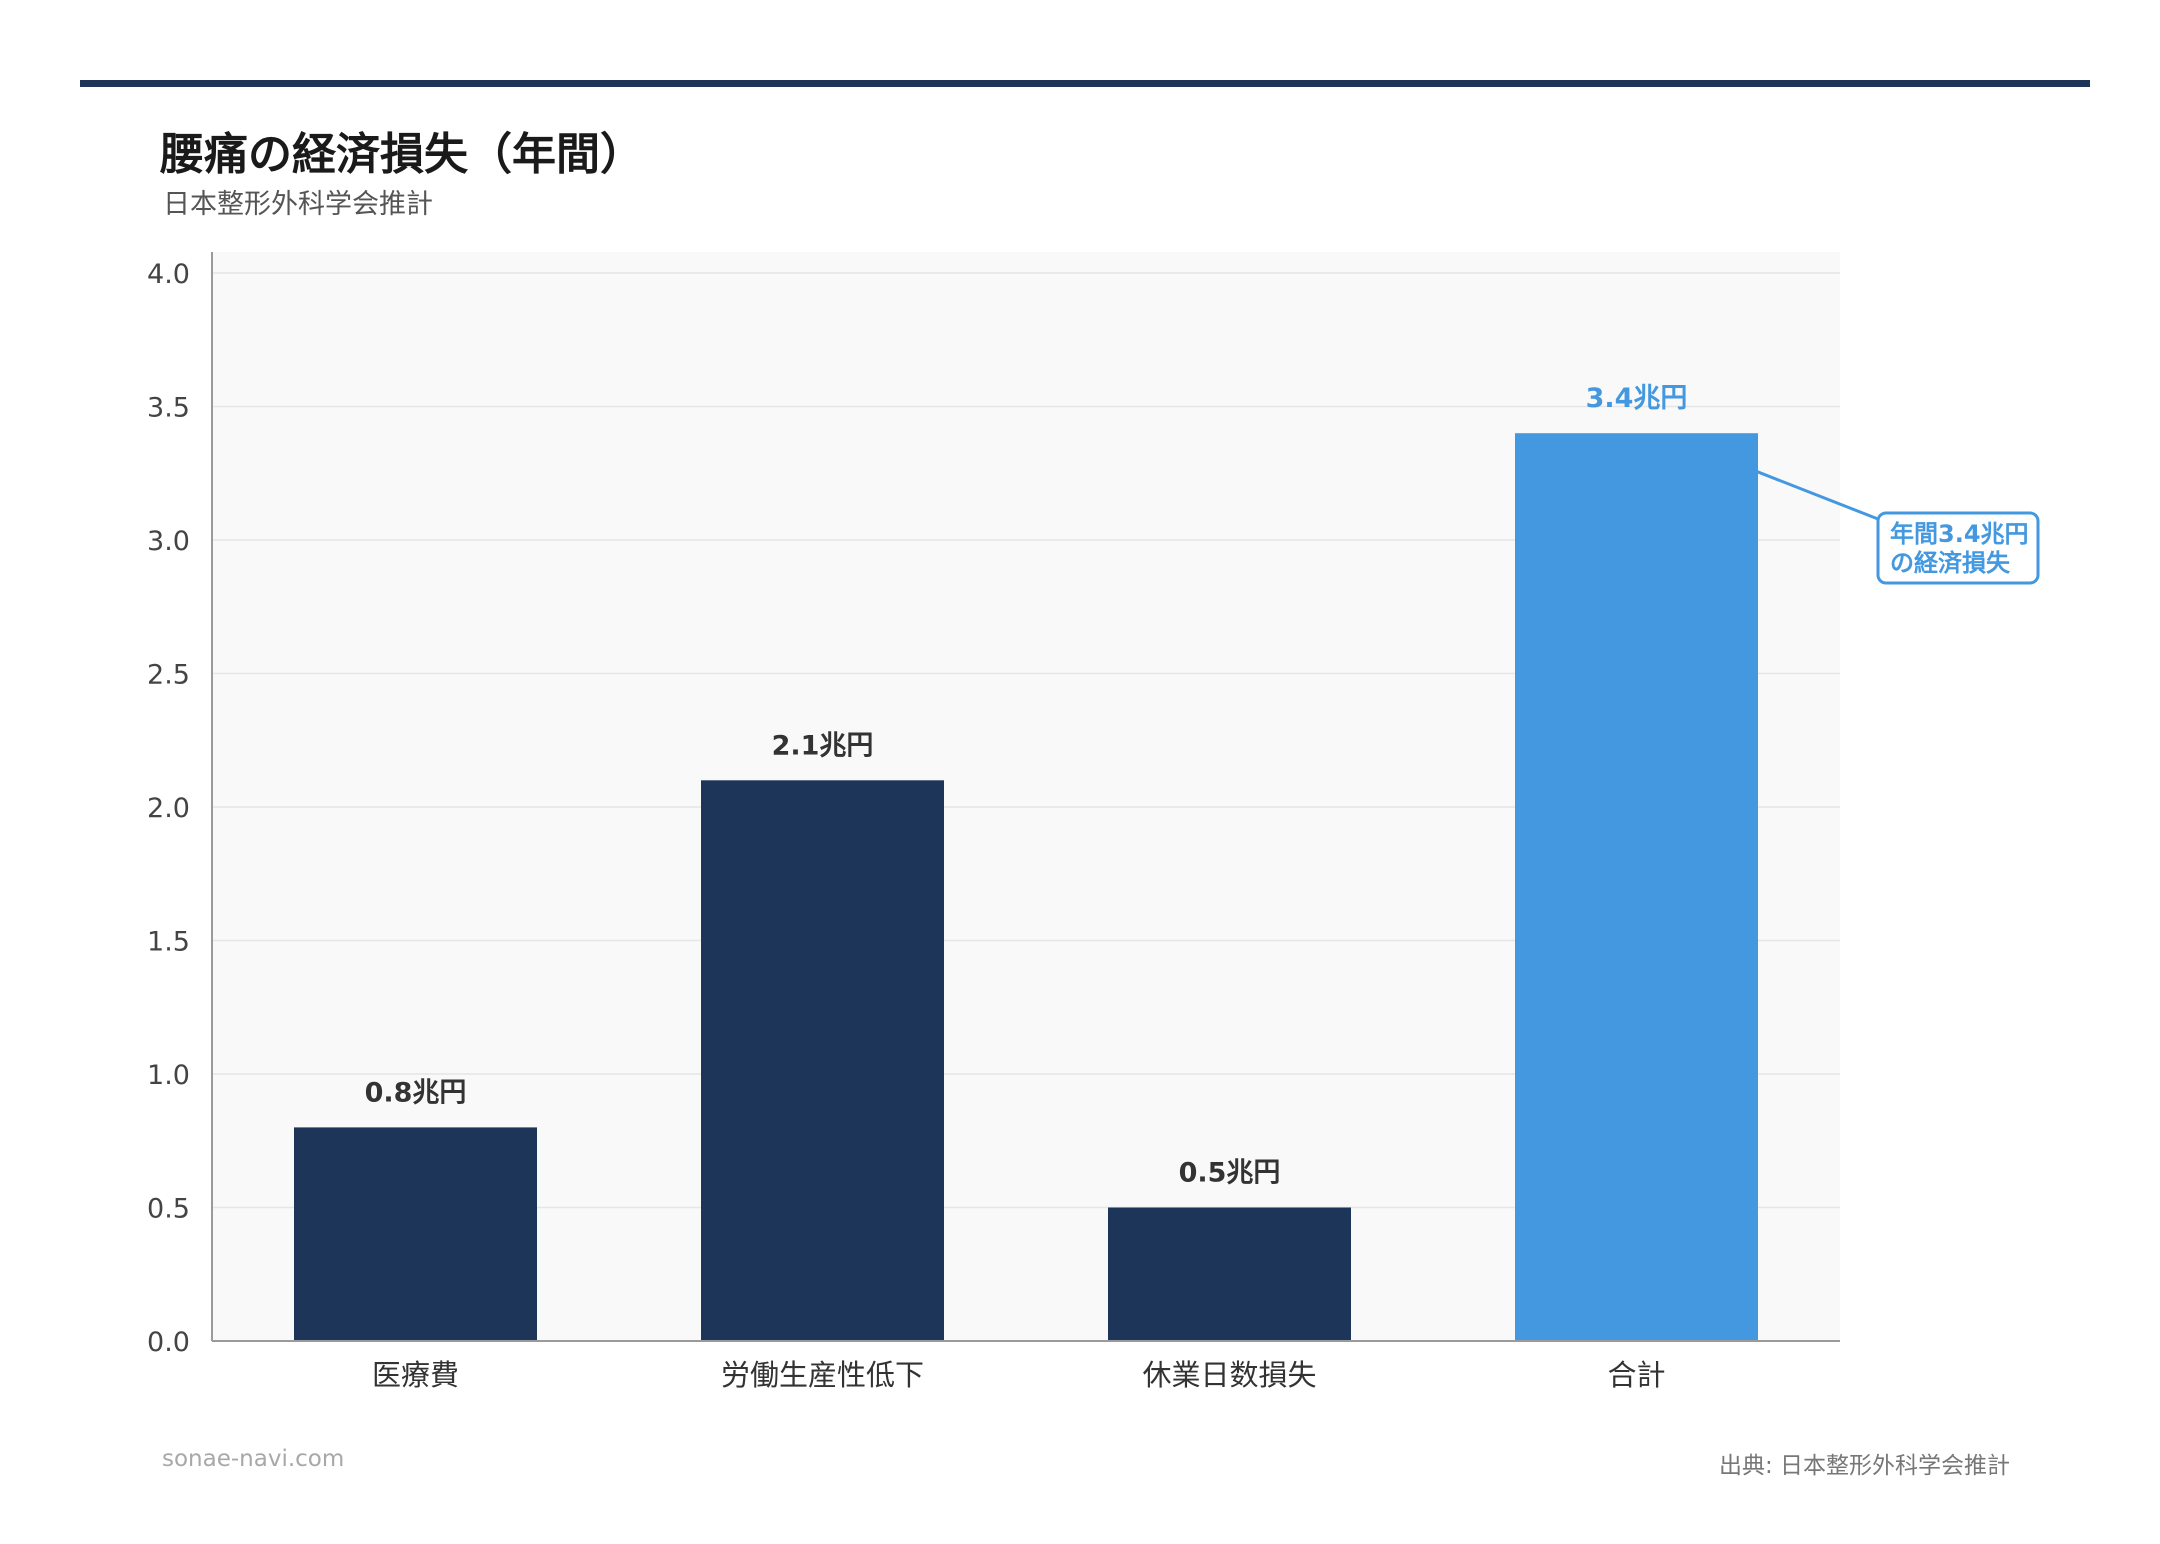 The width and height of the screenshot is (2160, 1544). Describe the element at coordinates (822, 1375) in the screenshot. I see `category-label: 労働生産性低下` at that location.